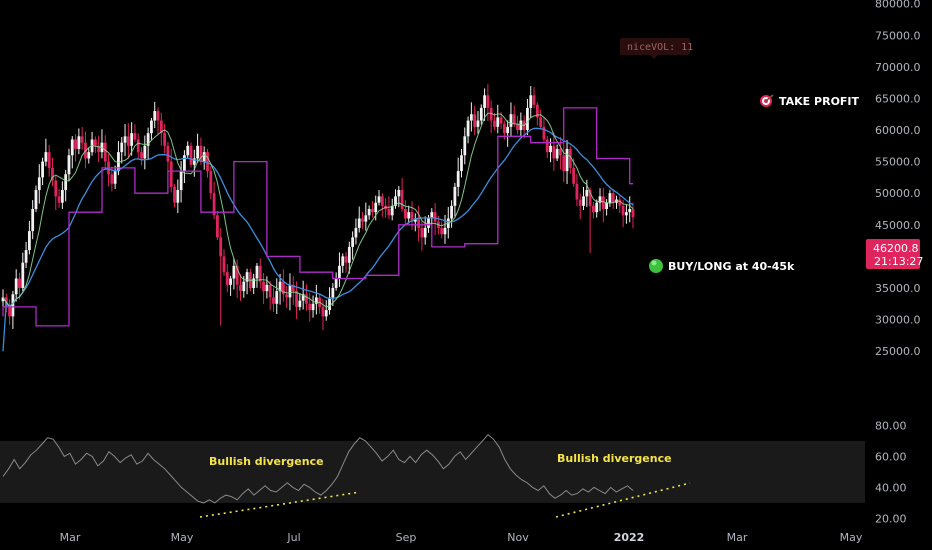 This screenshot has height=550, width=932. Describe the element at coordinates (318, 469) in the screenshot. I see `rsi-line` at that location.